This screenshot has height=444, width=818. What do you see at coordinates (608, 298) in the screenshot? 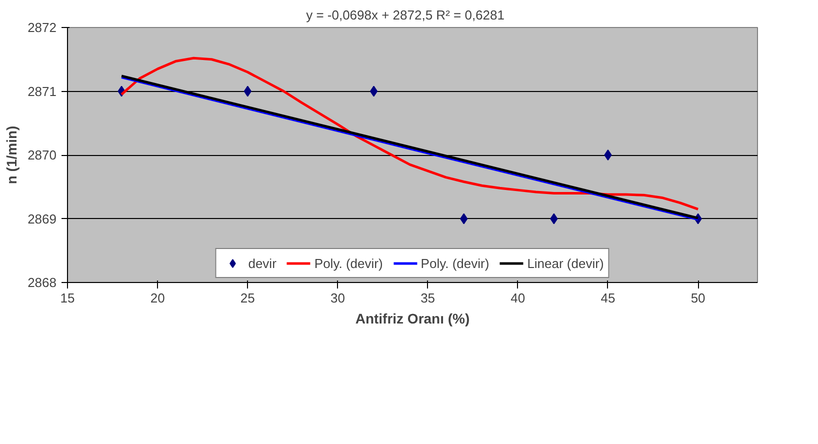
I see `x-tick-label: 45` at bounding box center [608, 298].